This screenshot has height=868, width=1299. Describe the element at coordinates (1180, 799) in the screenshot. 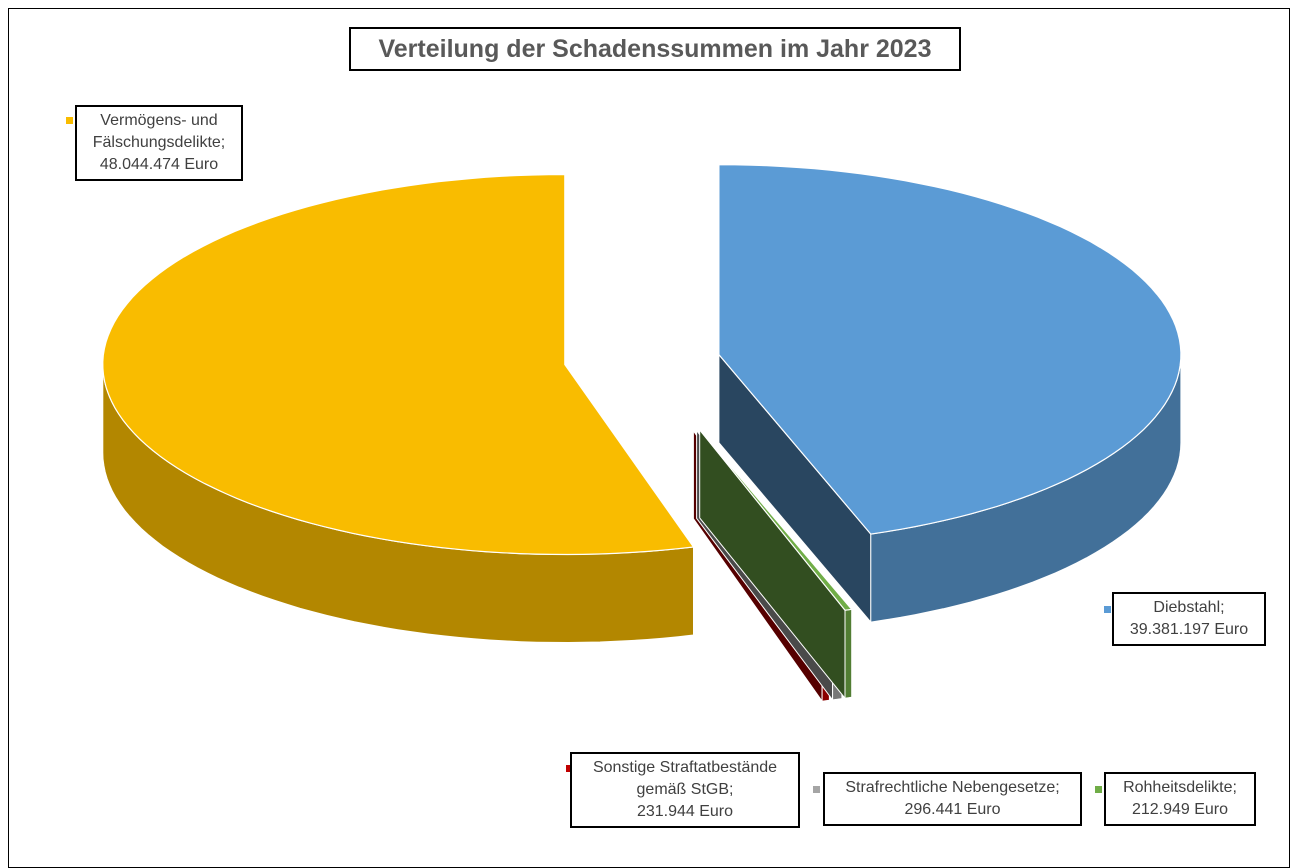

I see `data-label: Rohheitsdelikte; 212.949 Euro` at that location.